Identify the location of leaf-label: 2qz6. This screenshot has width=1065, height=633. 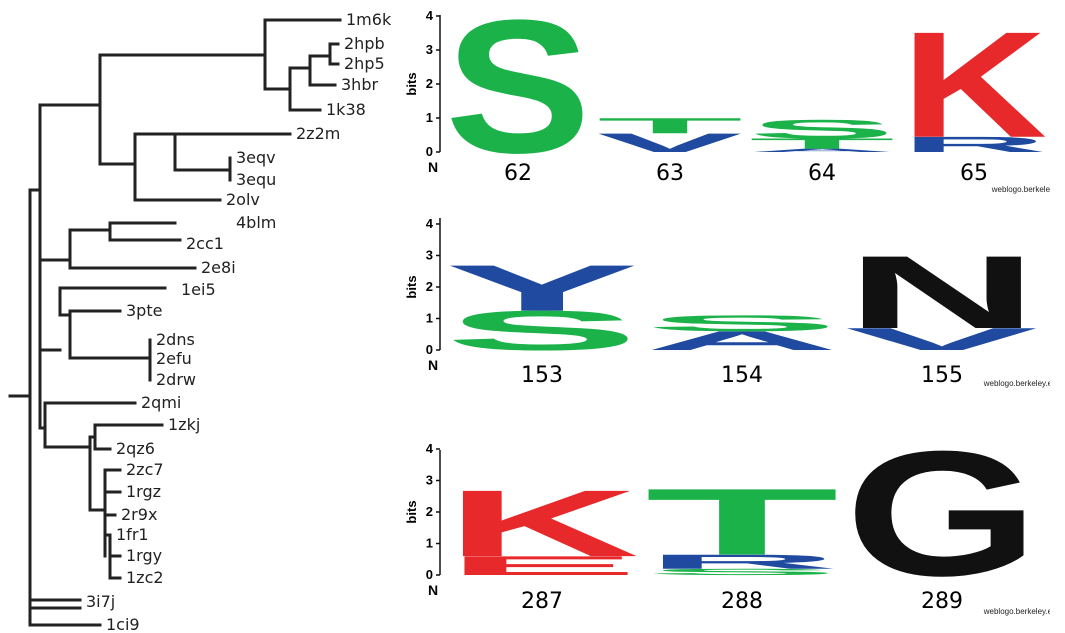
(135, 448).